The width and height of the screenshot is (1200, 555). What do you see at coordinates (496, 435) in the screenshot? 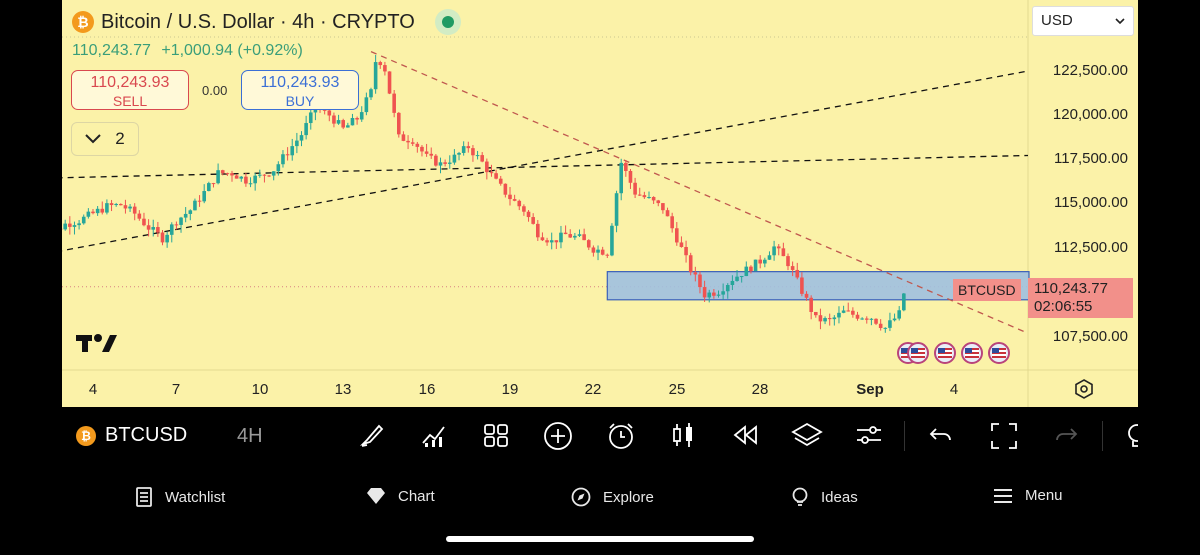
I see `layout-grid-icon` at bounding box center [496, 435].